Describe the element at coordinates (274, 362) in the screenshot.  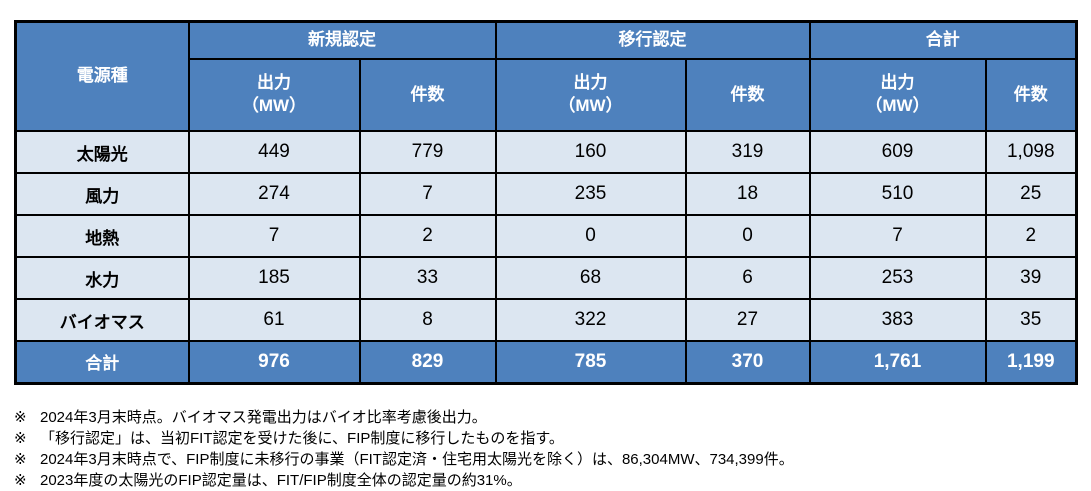
I see `value-cell: 976` at that location.